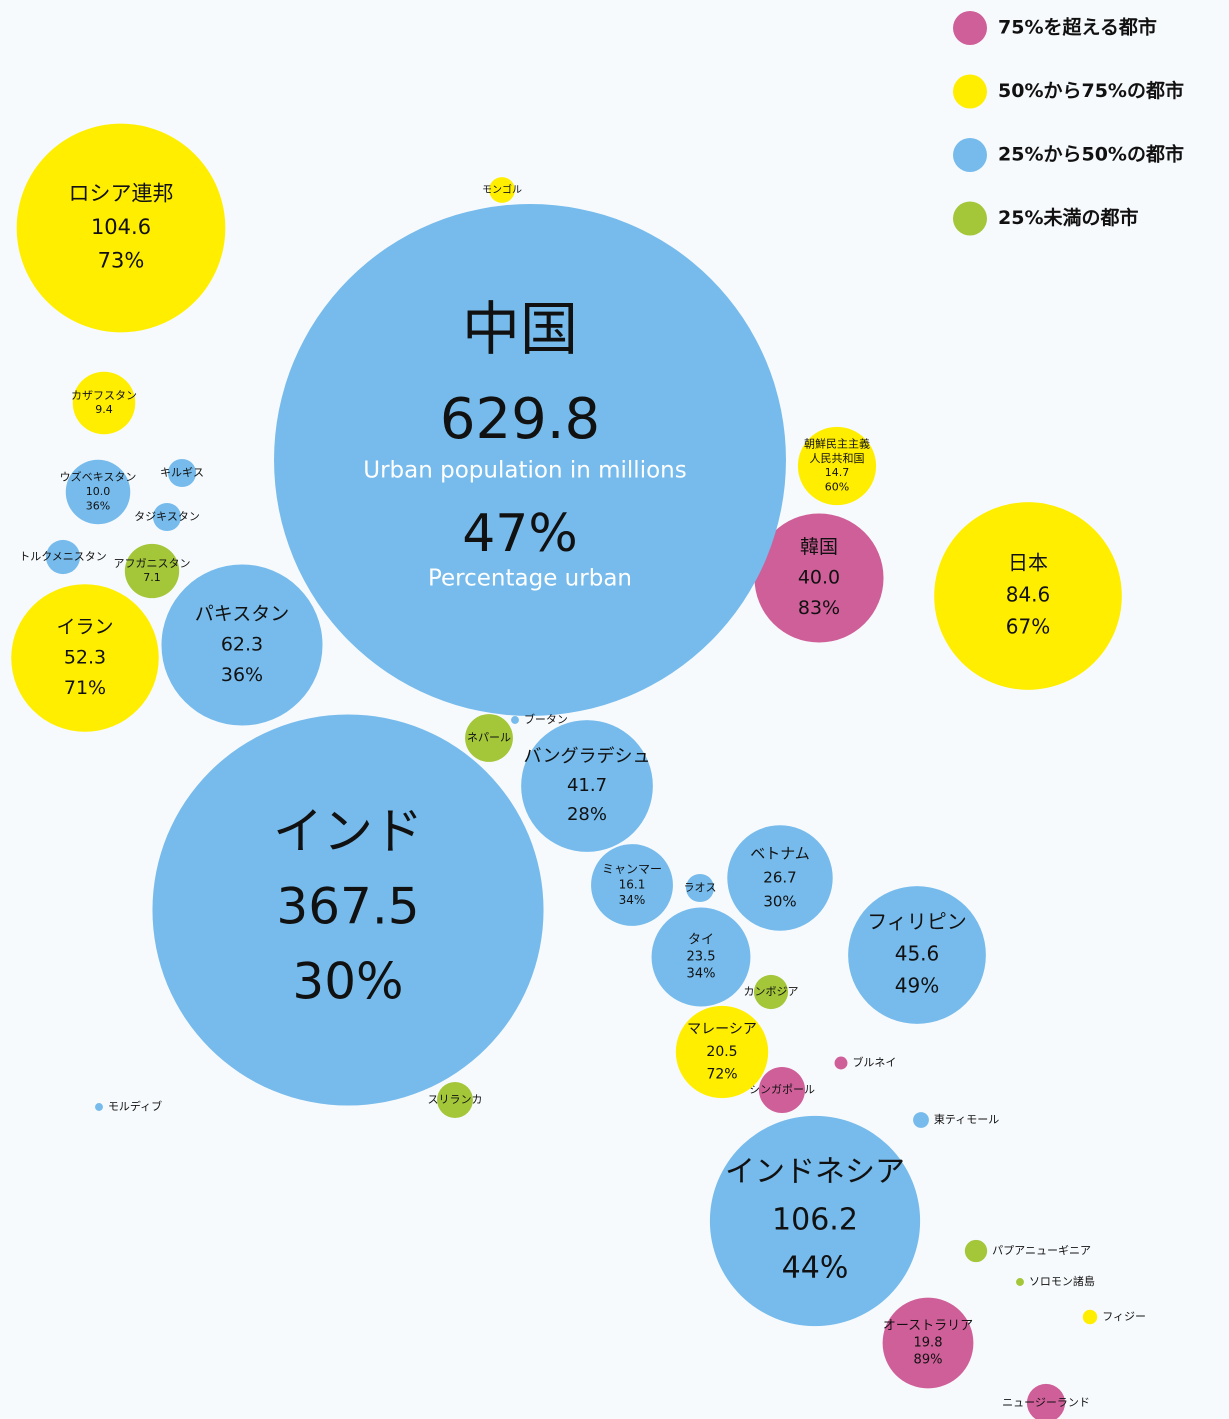  What do you see at coordinates (1068, 217) in the screenshot?
I see `legend-label: 25%未満の都市` at bounding box center [1068, 217].